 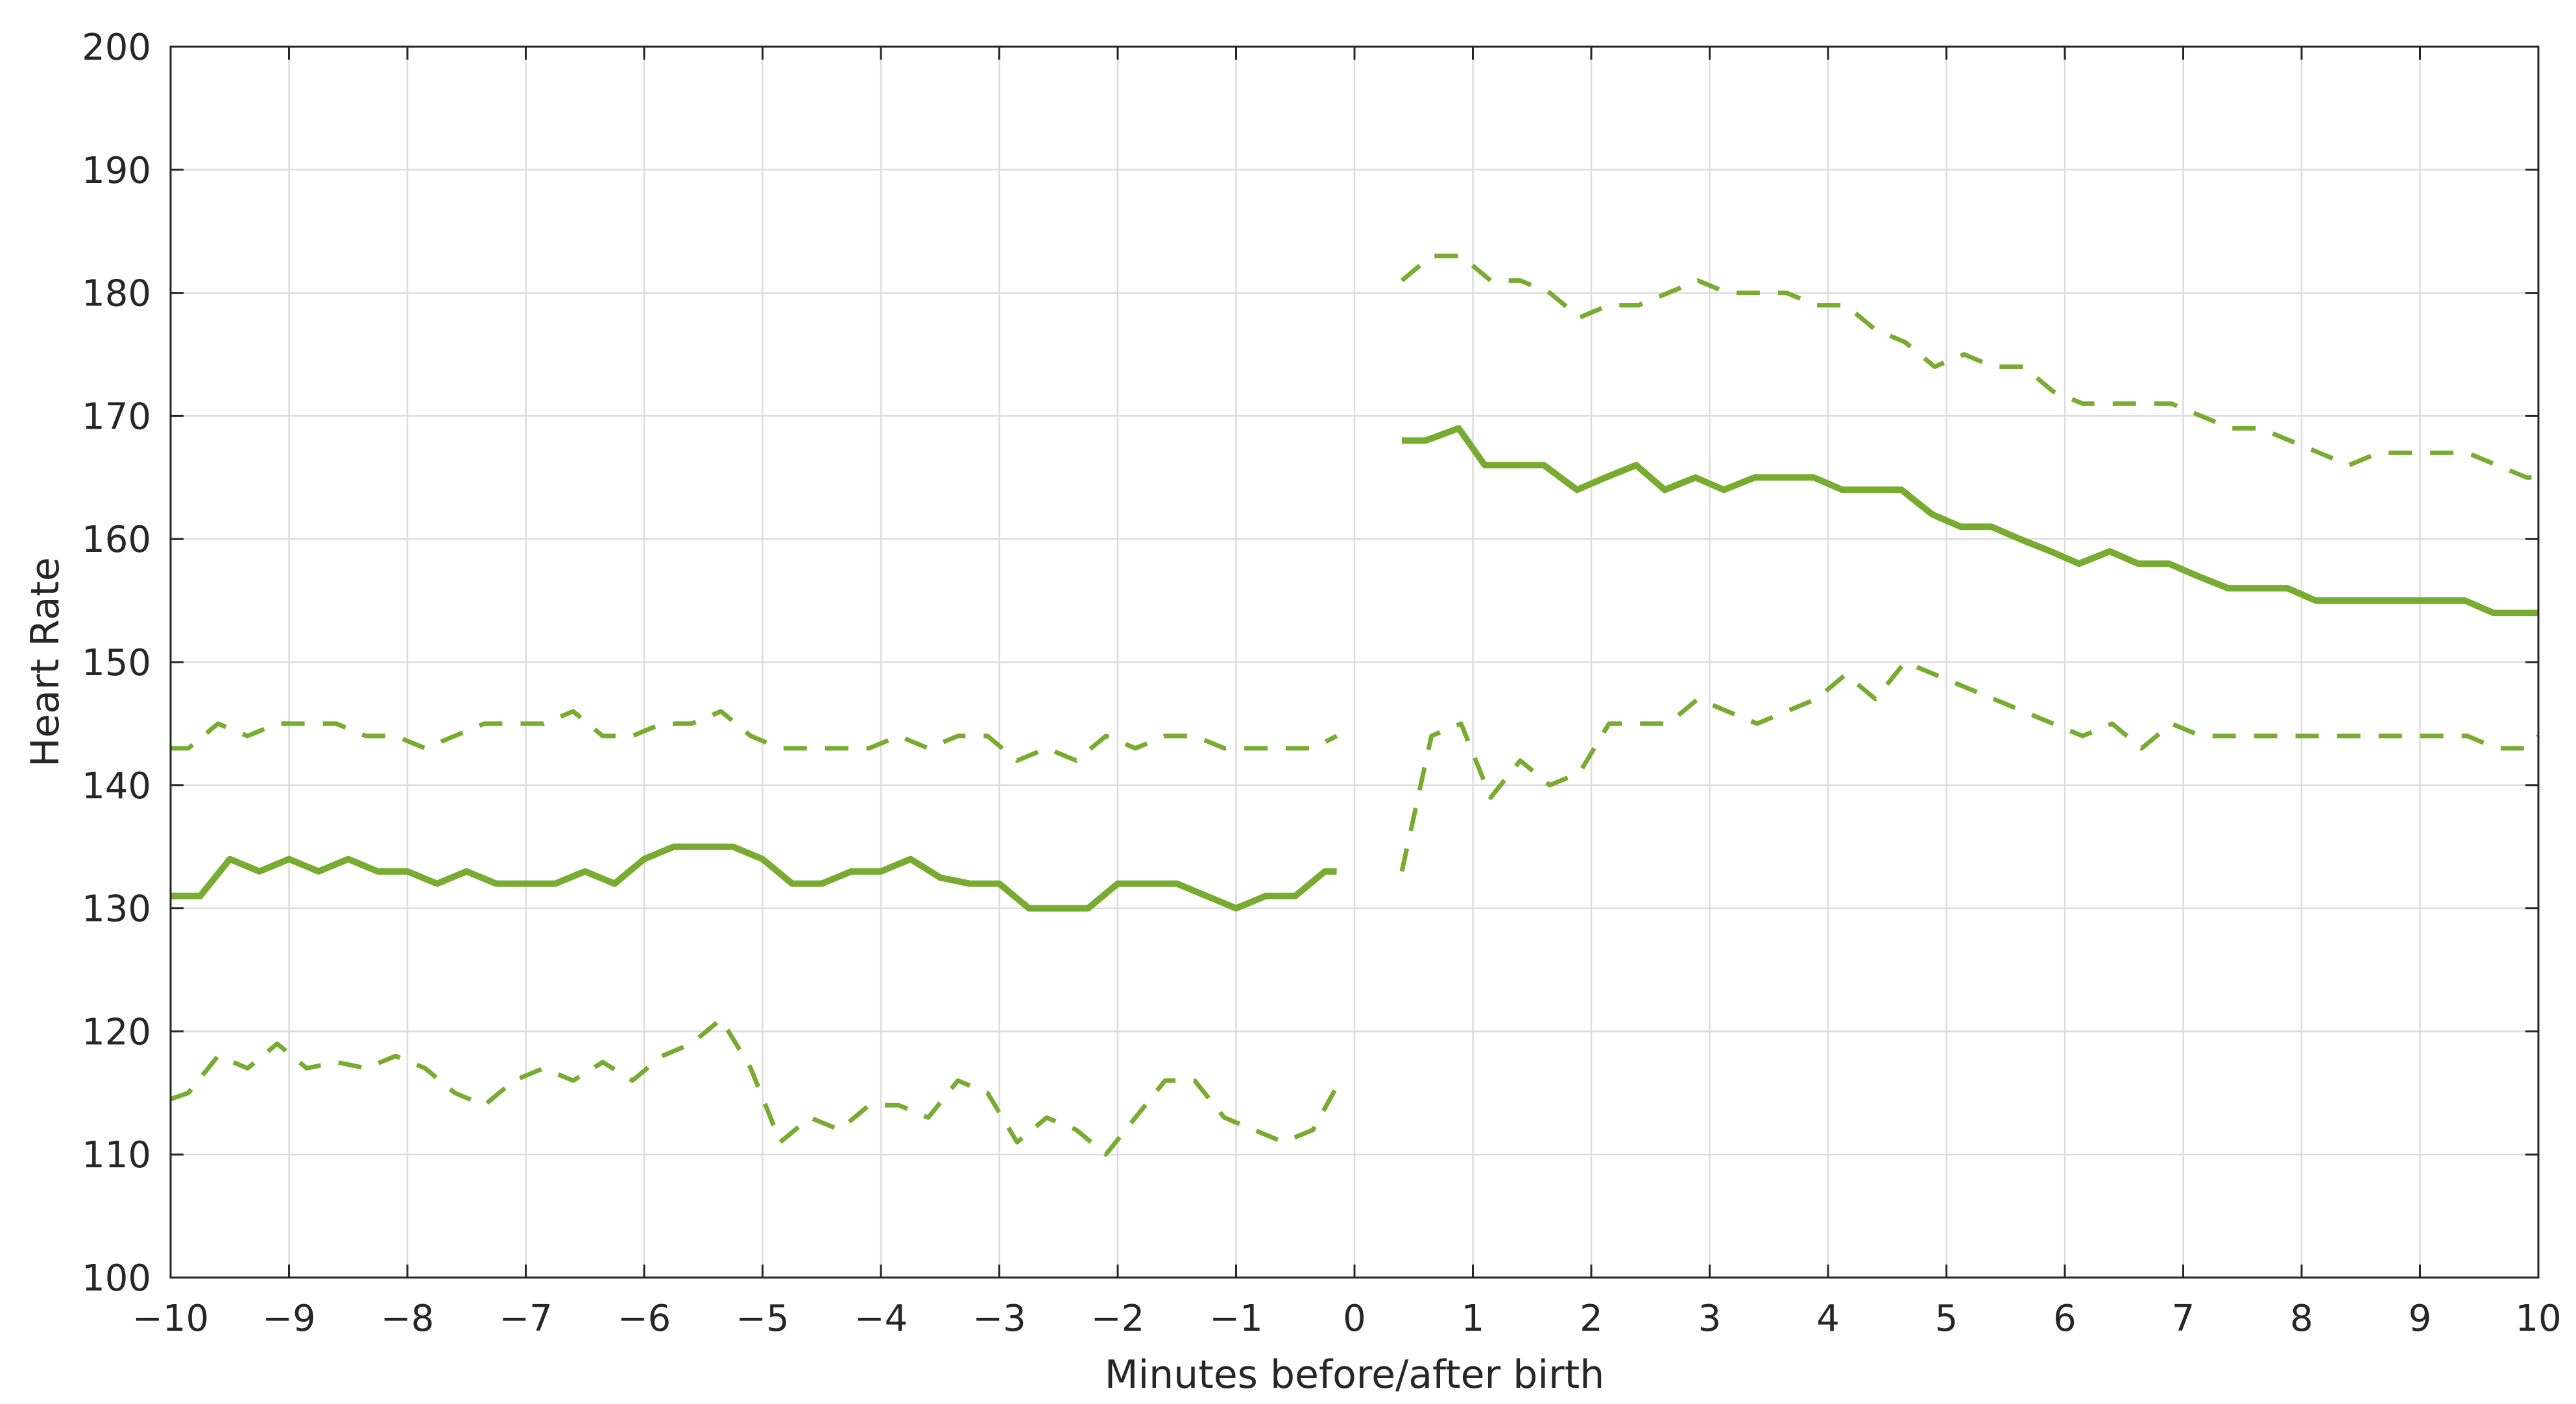 What do you see at coordinates (1710, 1319) in the screenshot?
I see `x-tick-label: 3` at bounding box center [1710, 1319].